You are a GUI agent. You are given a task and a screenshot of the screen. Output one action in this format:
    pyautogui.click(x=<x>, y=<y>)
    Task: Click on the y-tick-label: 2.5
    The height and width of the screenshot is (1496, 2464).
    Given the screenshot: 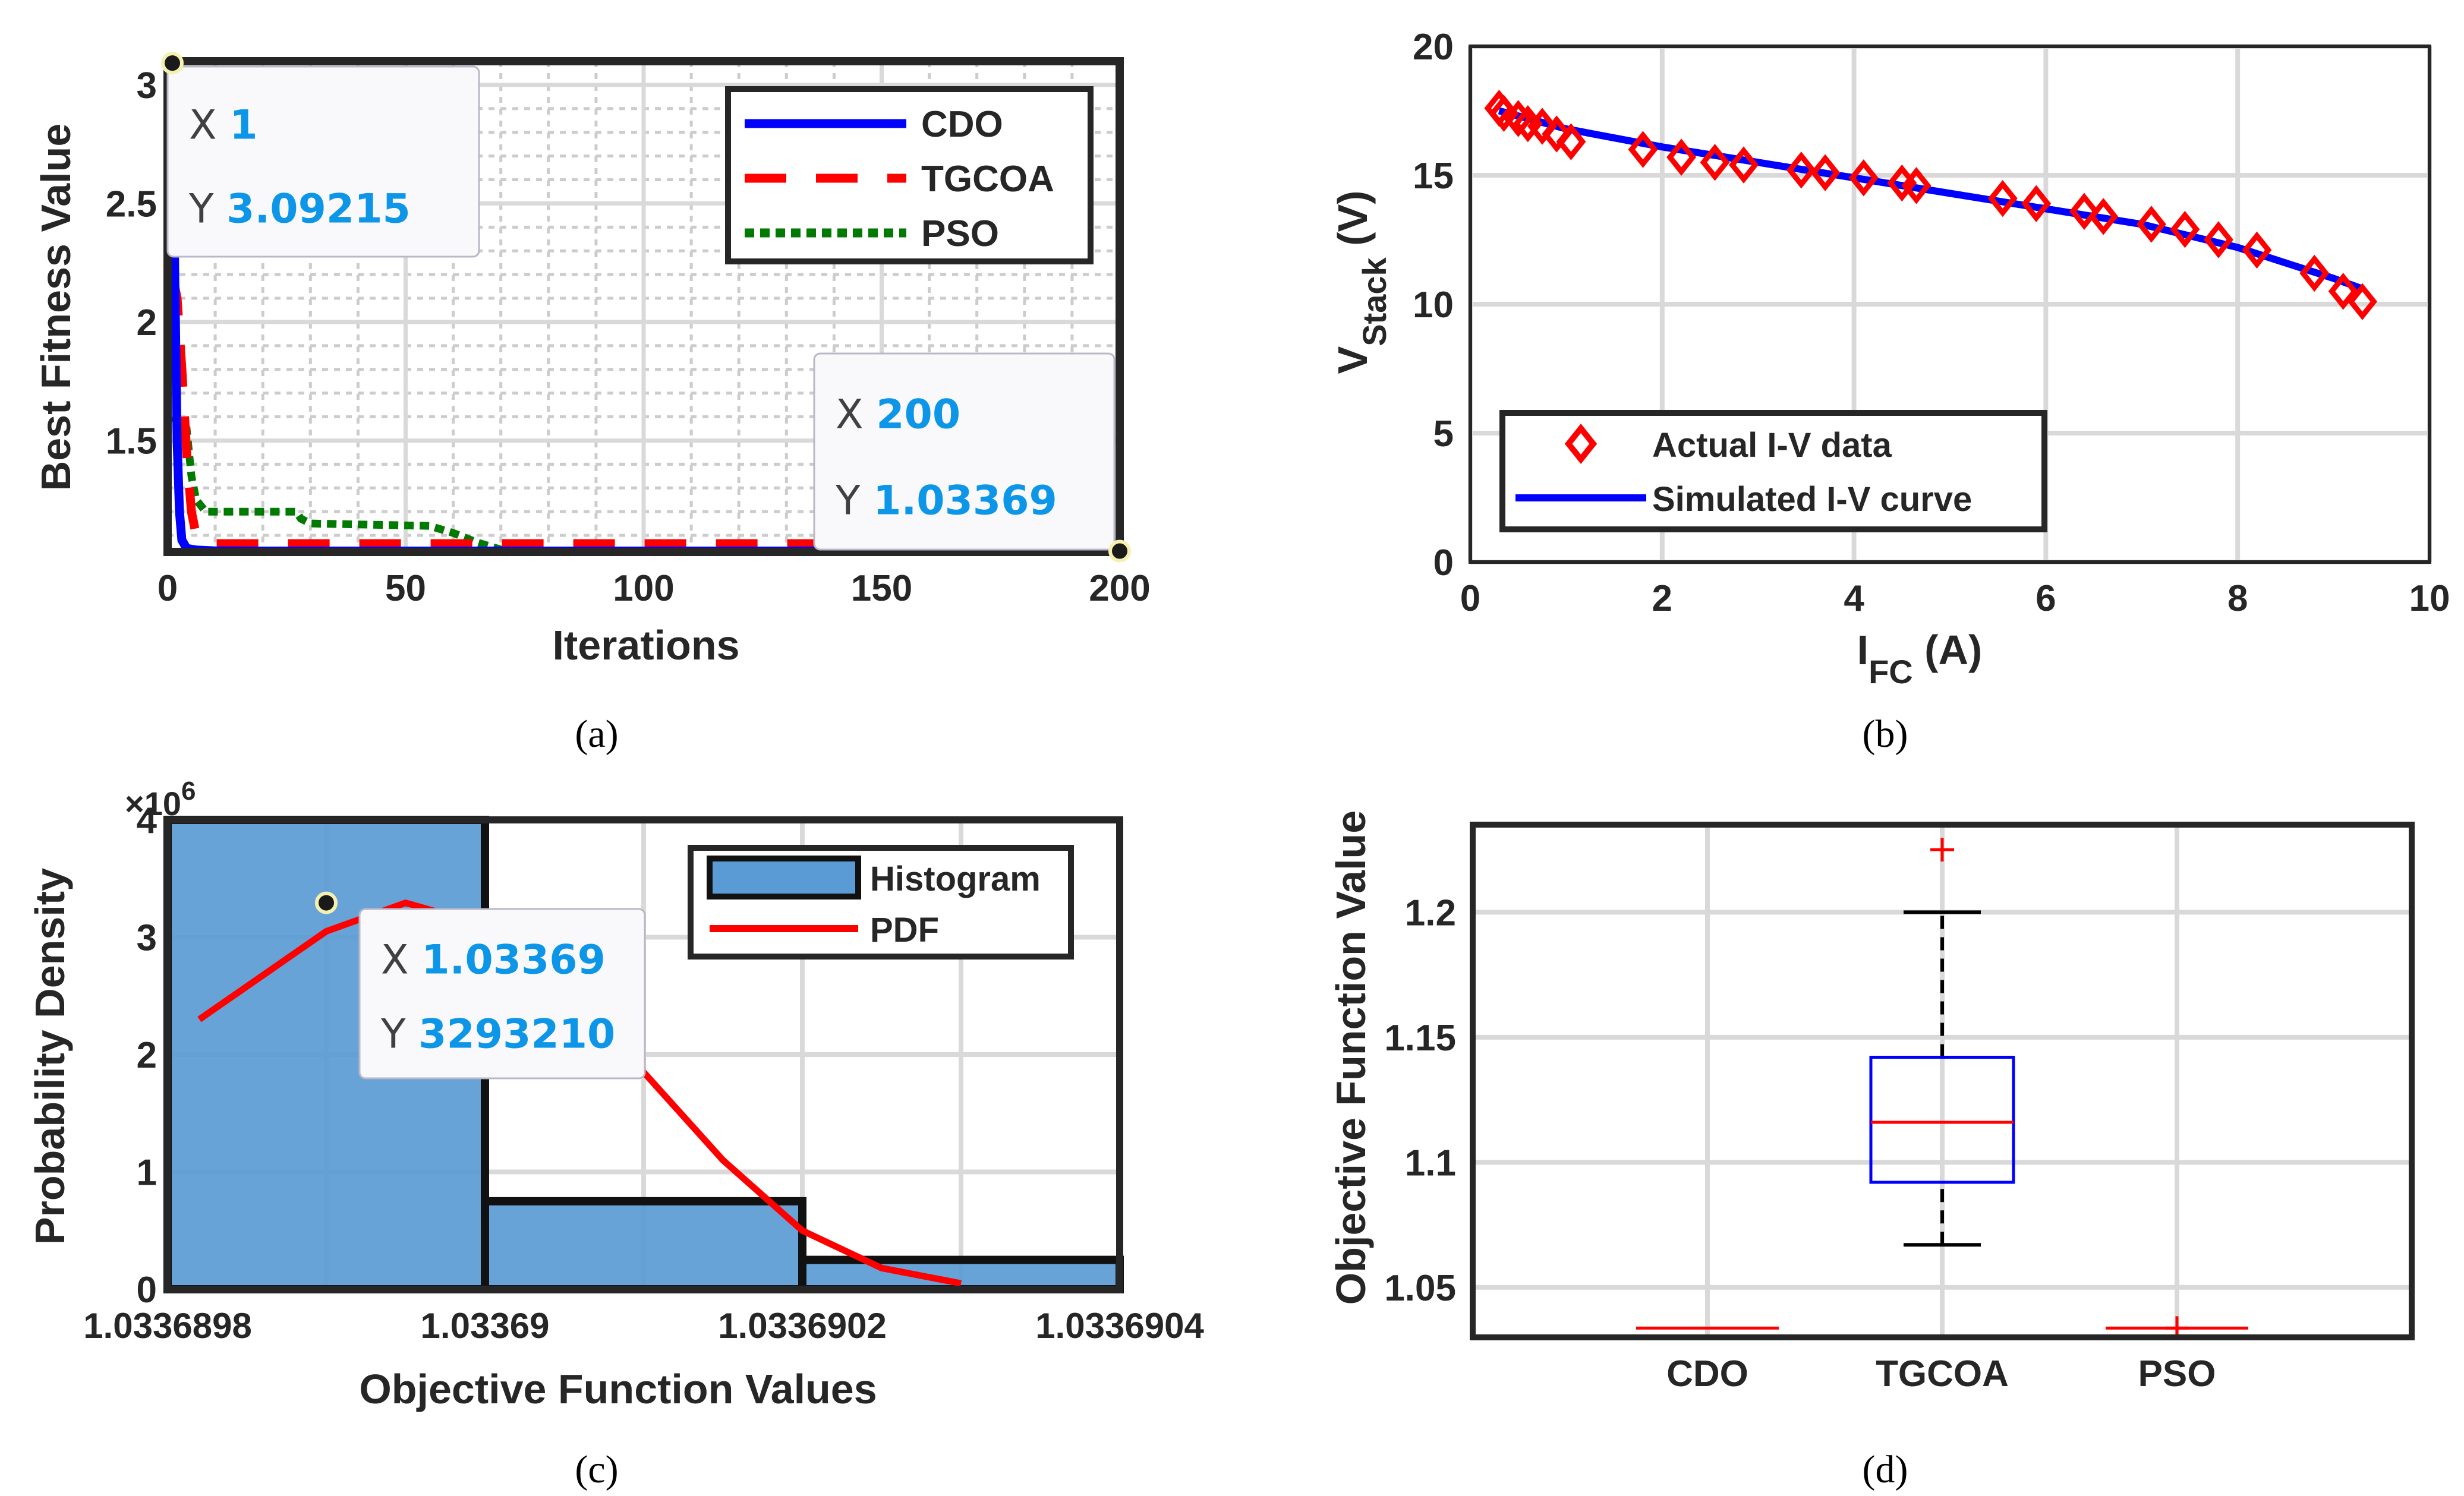 What is the action you would take?
    pyautogui.click(x=131, y=204)
    